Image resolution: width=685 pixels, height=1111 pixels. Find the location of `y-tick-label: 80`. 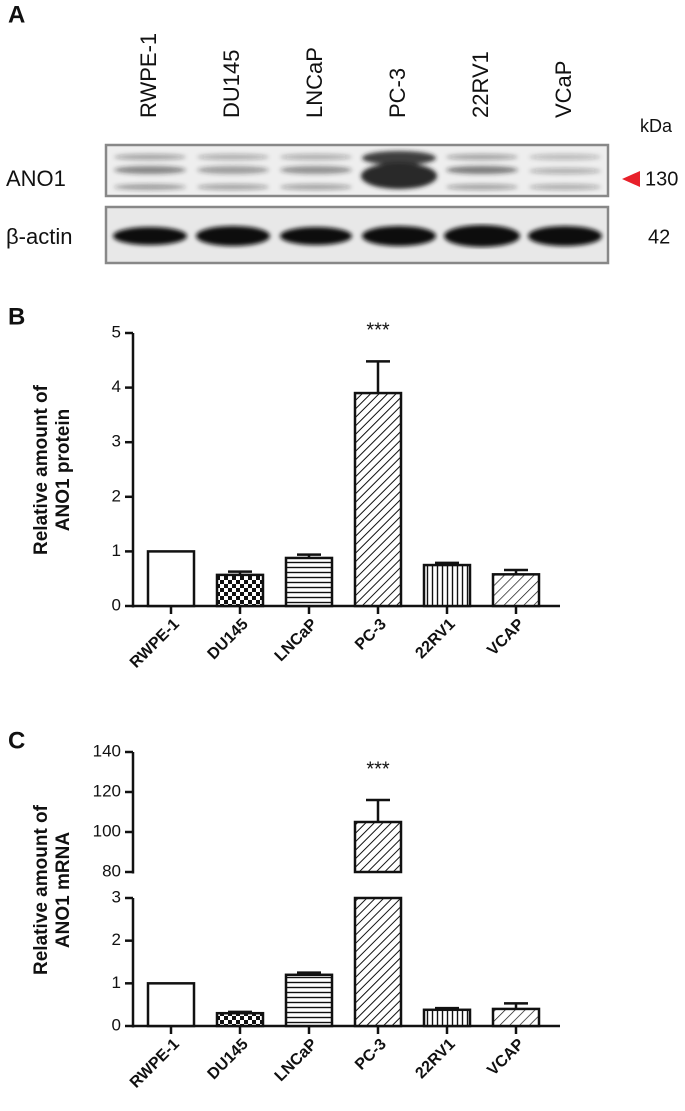

y-tick-label: 80 is located at coordinates (111, 870).